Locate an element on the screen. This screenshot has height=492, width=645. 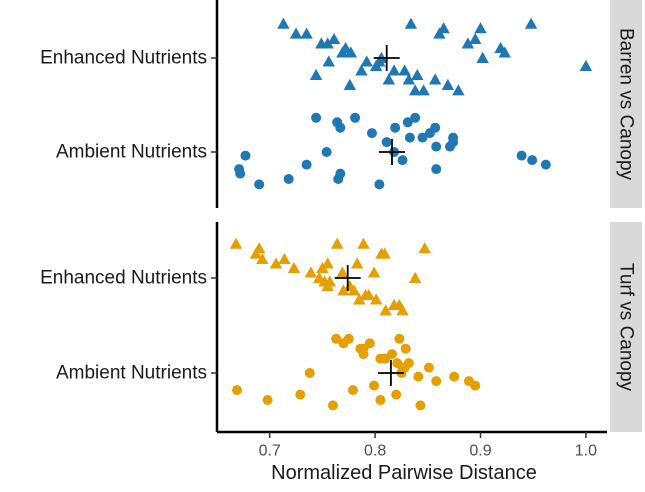
strip-label: Barren vs Canopy is located at coordinates (626, 104).